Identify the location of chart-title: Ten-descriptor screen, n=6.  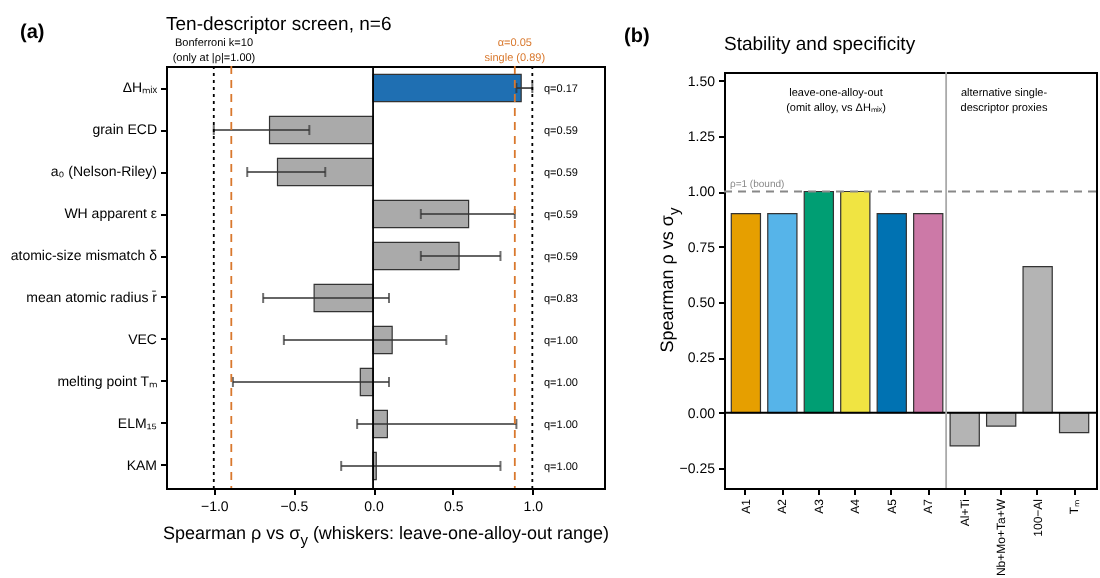
(279, 25).